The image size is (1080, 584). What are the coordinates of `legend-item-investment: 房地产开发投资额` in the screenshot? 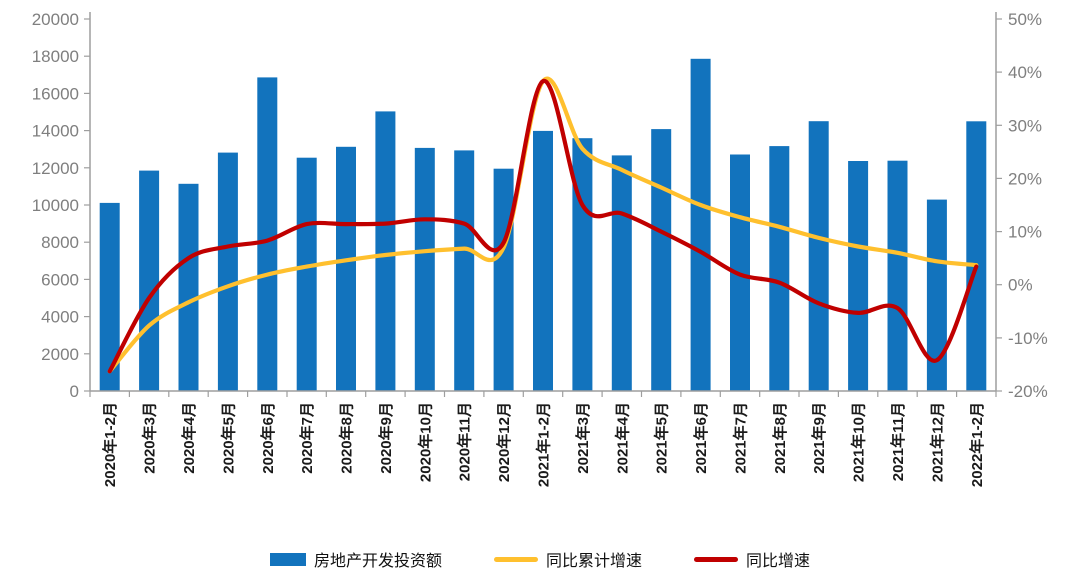 It's located at (355, 559).